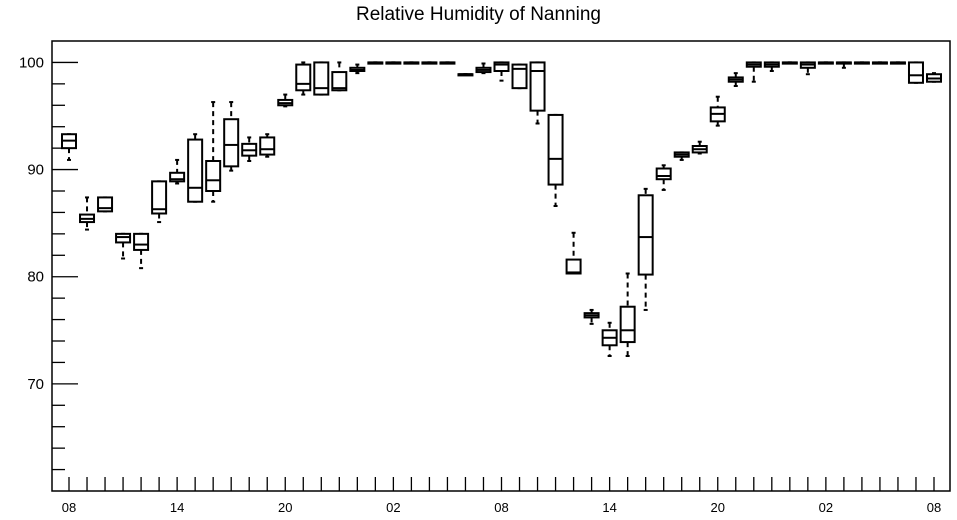  What do you see at coordinates (35, 277) in the screenshot?
I see `y-tick-label: 80` at bounding box center [35, 277].